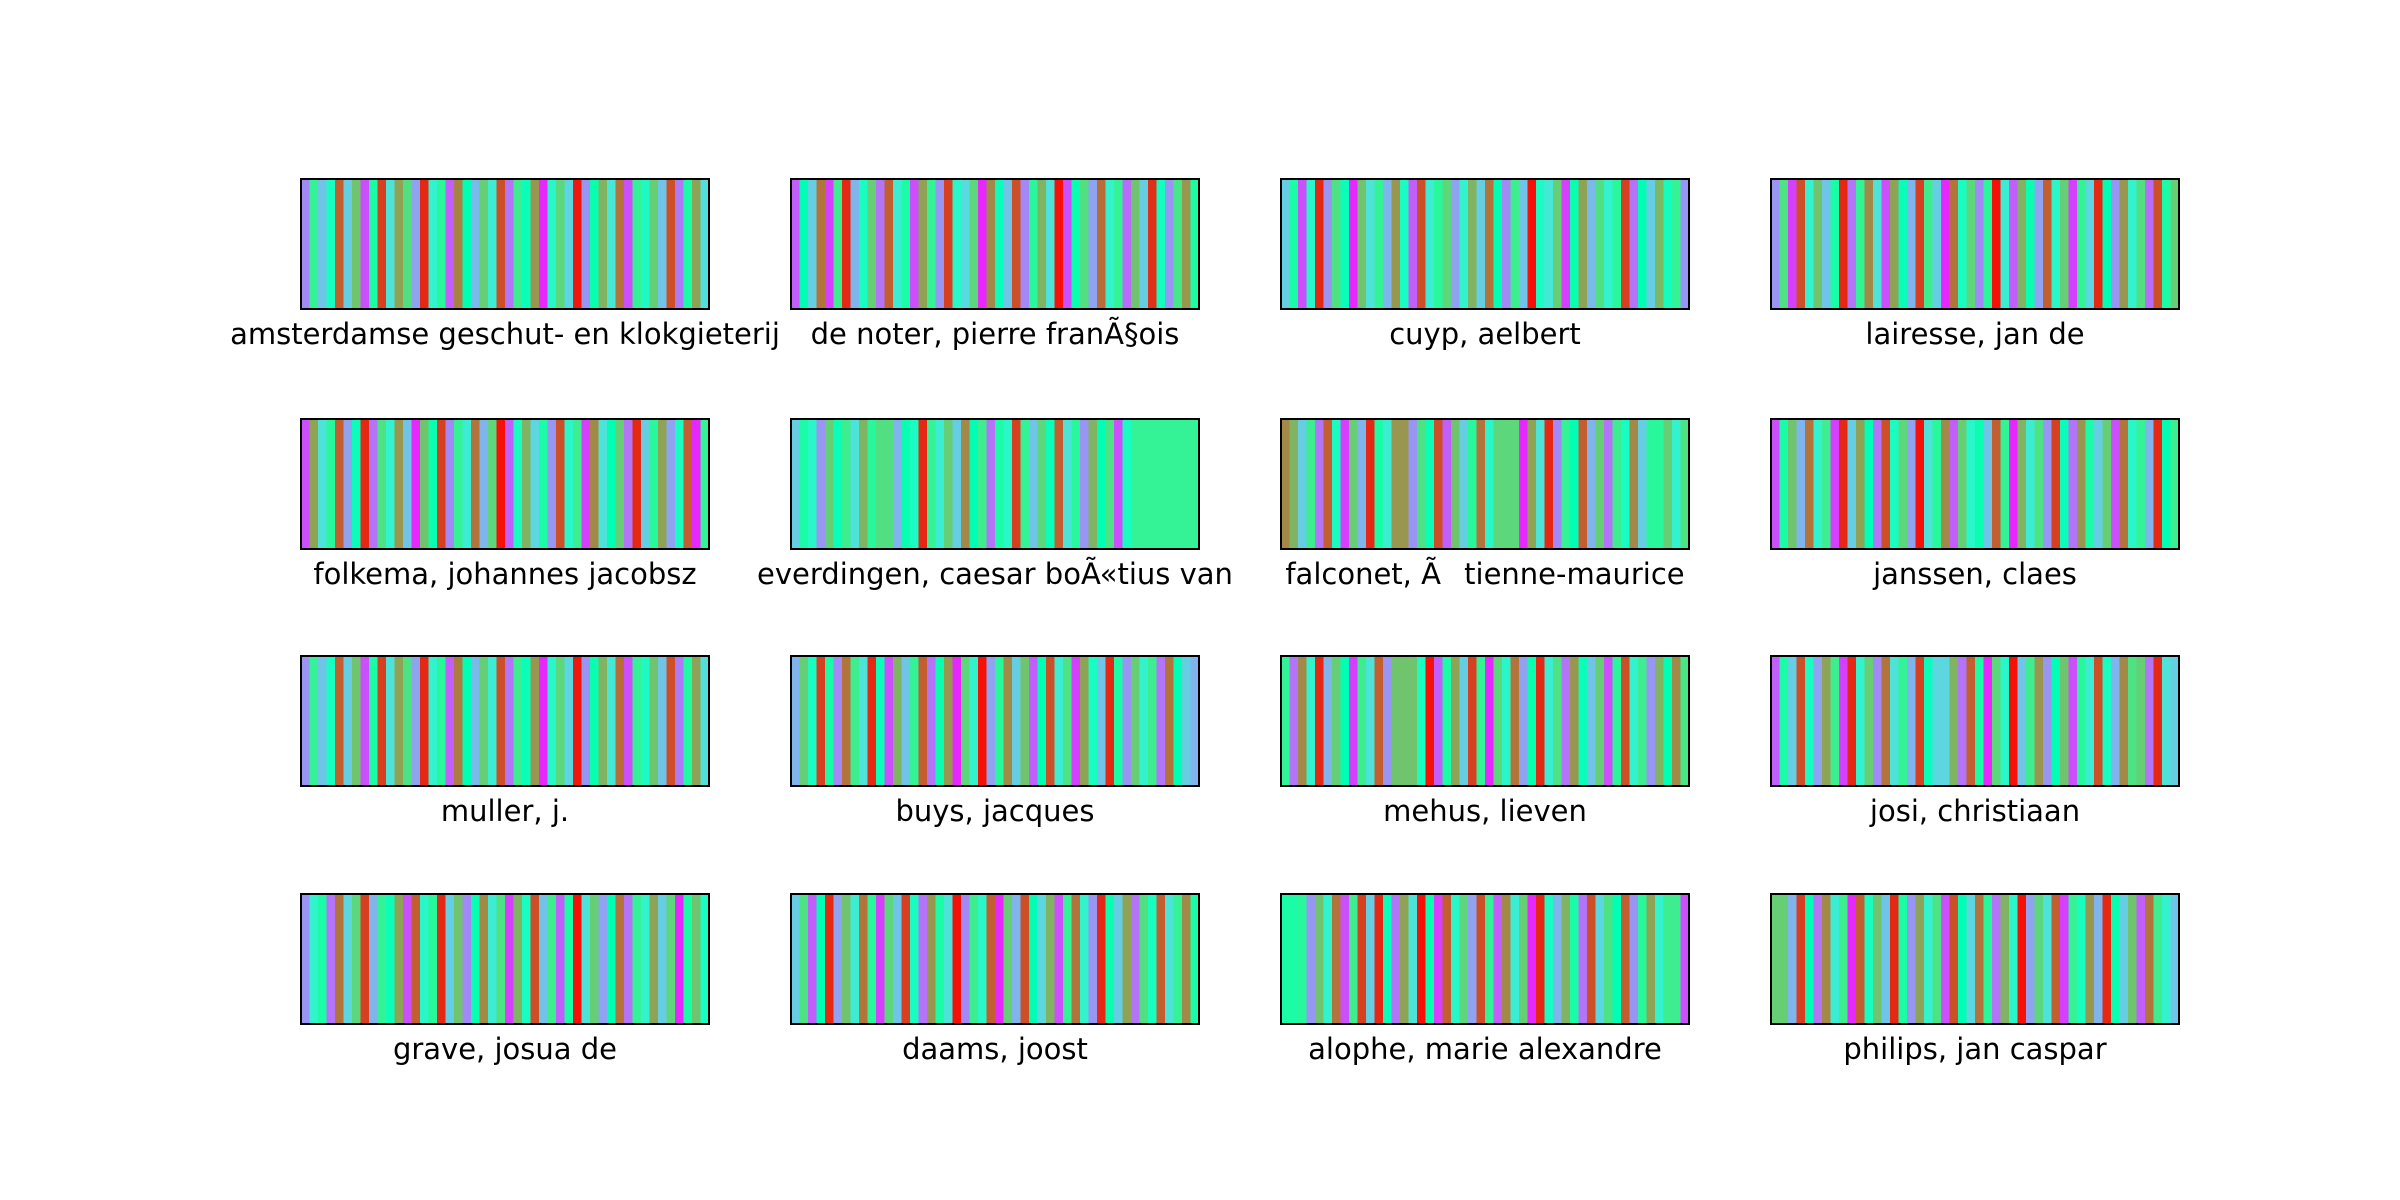  I want to click on panel-label: grave, josua de, so click(505, 1049).